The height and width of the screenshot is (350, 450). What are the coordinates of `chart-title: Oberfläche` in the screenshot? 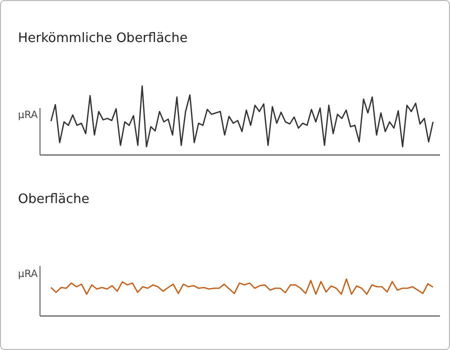 It's located at (54, 199).